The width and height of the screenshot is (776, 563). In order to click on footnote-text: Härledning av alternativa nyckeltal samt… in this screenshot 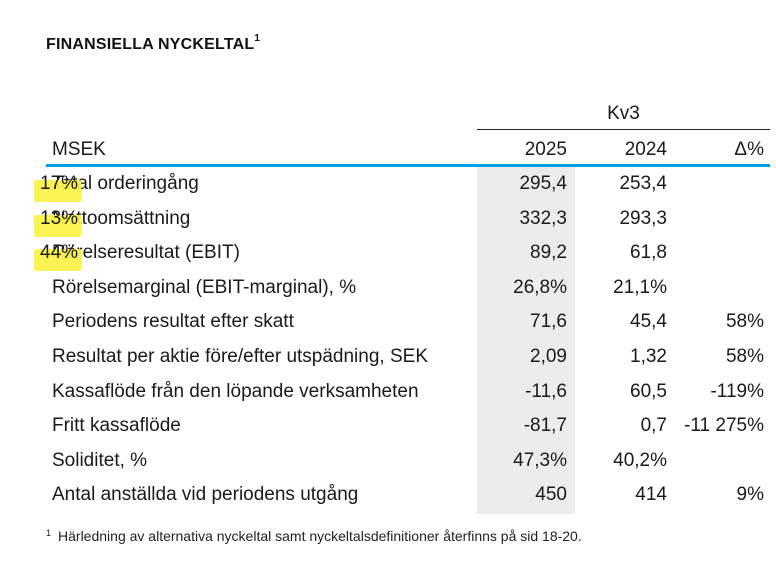, I will do `click(320, 536)`.